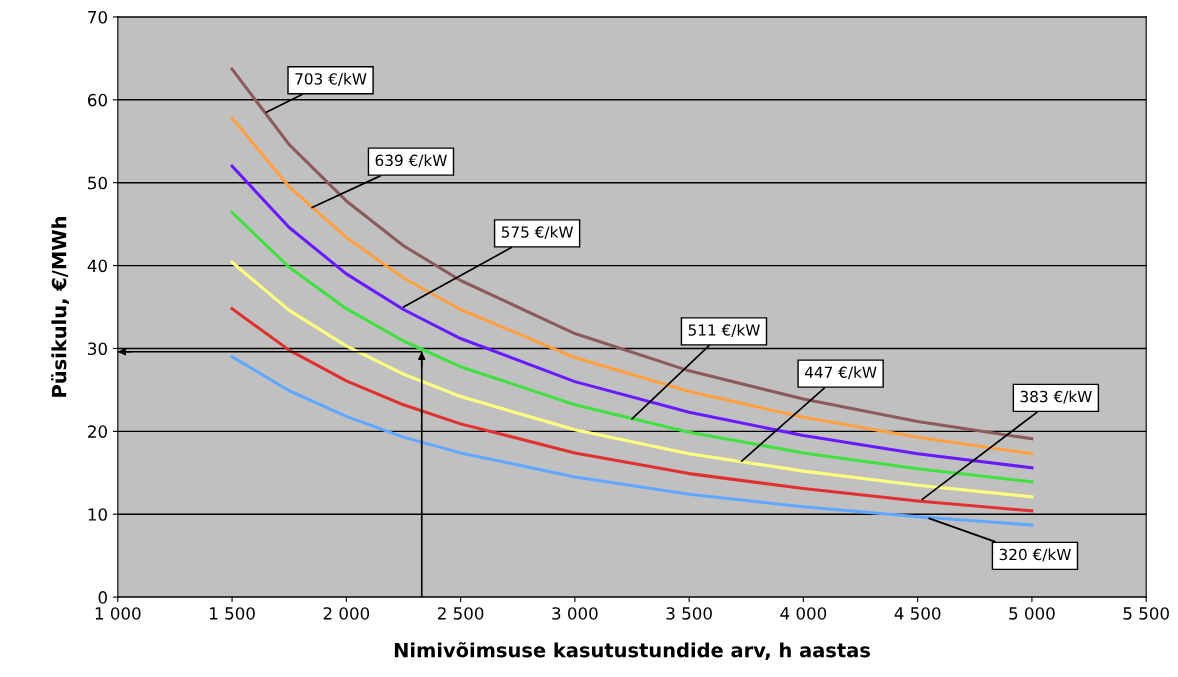 The image size is (1178, 677). What do you see at coordinates (97, 266) in the screenshot?
I see `y-tick-label: 40` at bounding box center [97, 266].